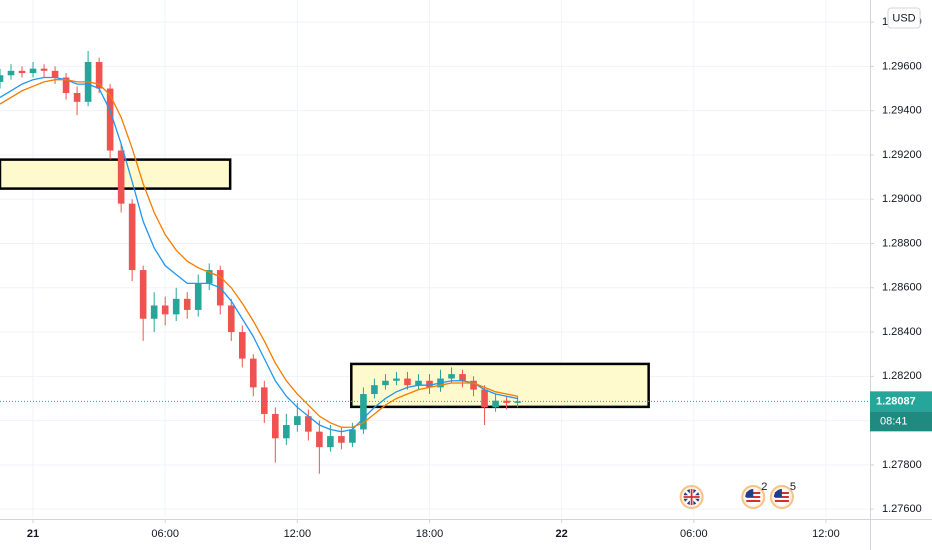 This screenshot has height=550, width=932. I want to click on y-tick-label: 1.28600, so click(902, 288).